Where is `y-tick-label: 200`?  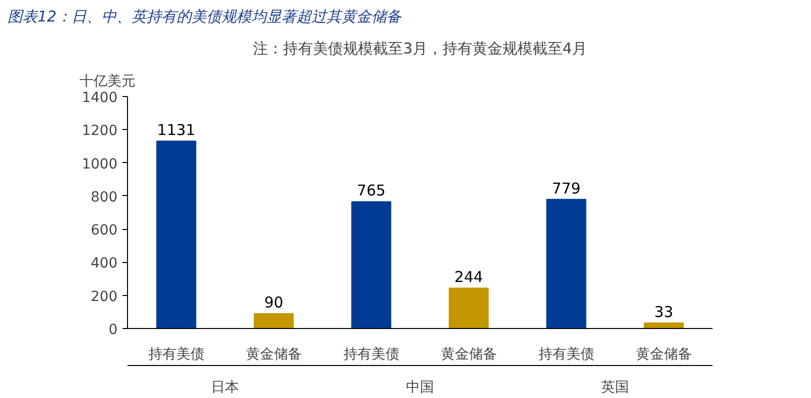
y-tick-label: 200 is located at coordinates (104, 296).